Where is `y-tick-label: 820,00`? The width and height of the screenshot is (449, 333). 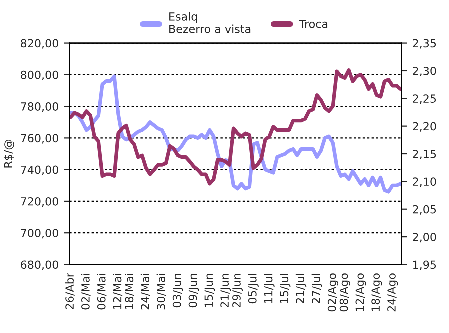 y-tick-label: 820,00 is located at coordinates (39, 44).